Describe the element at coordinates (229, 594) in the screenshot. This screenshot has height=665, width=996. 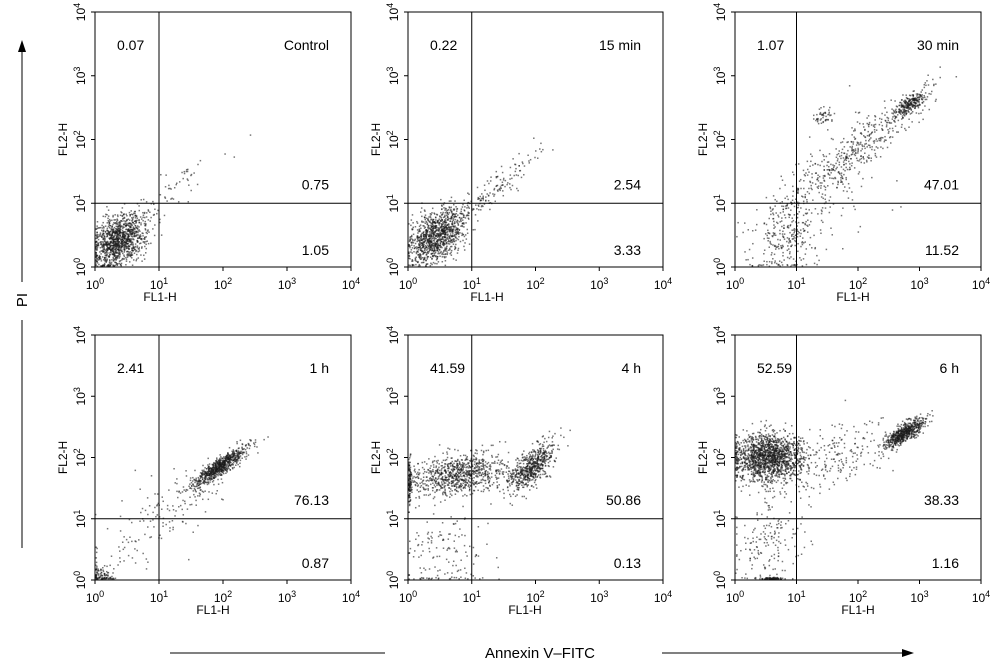
I see `tick-exponent: 2` at that location.